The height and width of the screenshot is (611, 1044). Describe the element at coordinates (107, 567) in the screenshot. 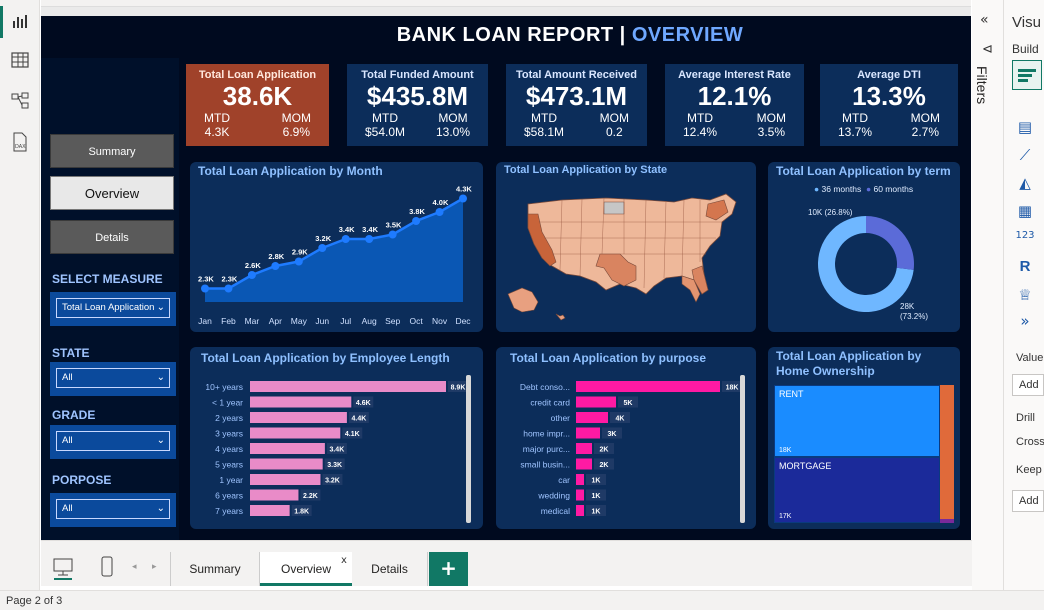

I see `mobile-view-icon` at that location.